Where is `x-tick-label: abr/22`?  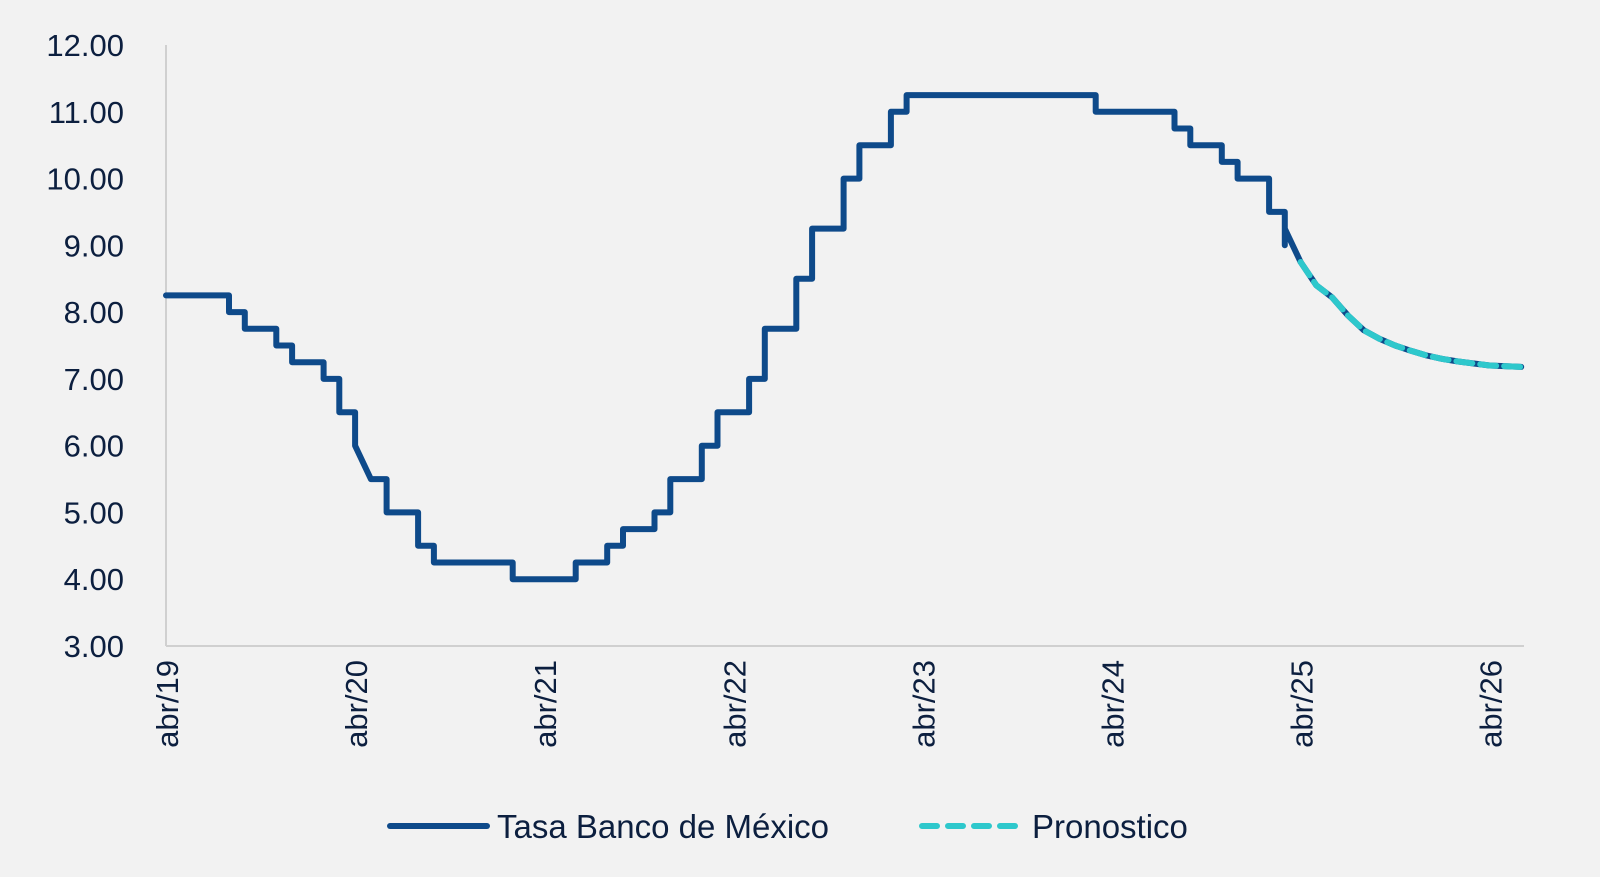
x-tick-label: abr/22 is located at coordinates (734, 704).